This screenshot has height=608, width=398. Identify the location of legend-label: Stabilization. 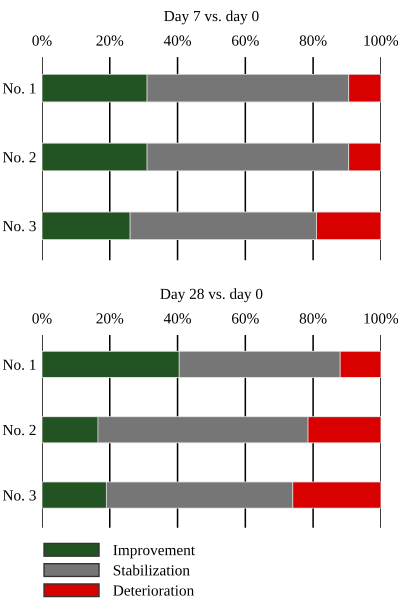
(152, 570).